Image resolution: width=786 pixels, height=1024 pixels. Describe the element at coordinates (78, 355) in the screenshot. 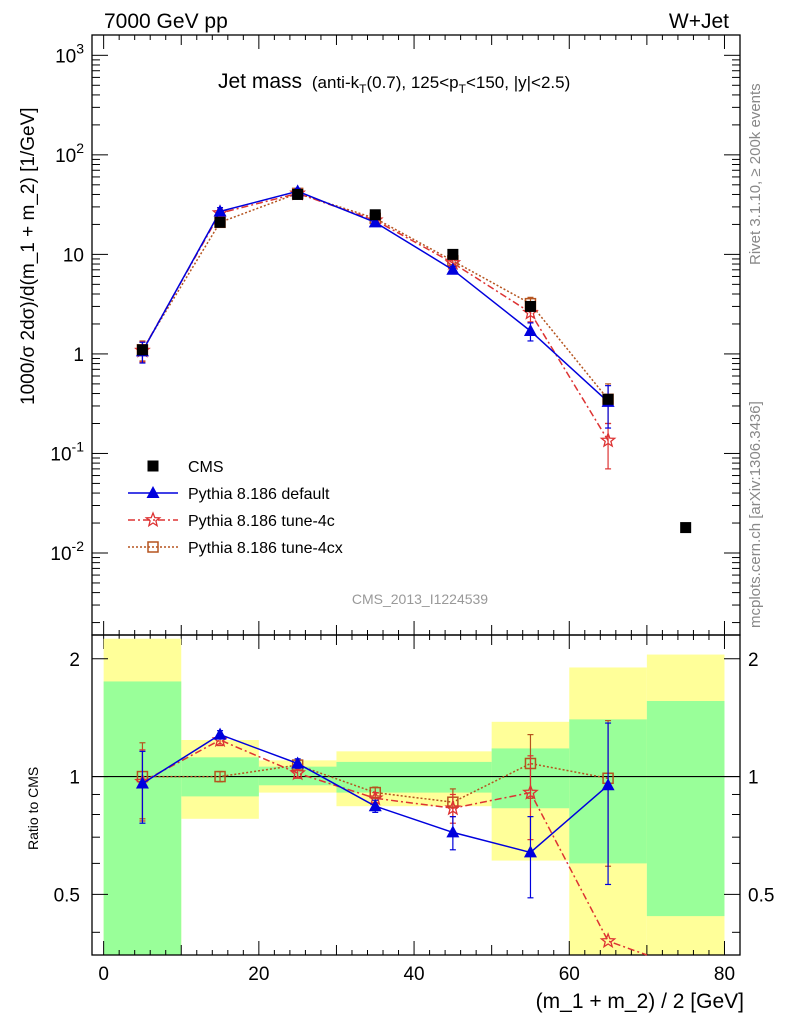

I see `main-y-tick-label: 1` at that location.